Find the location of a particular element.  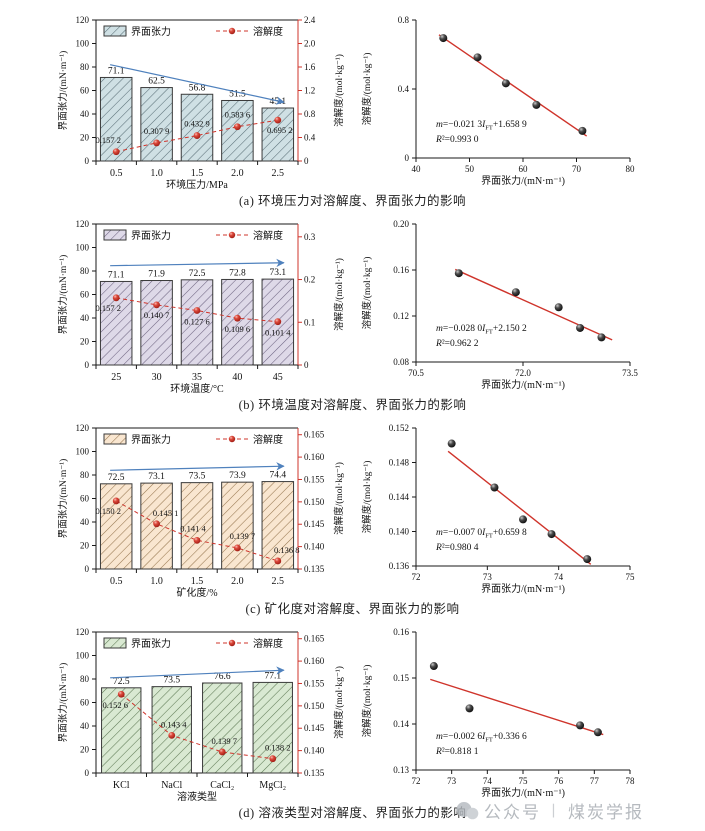

svg-text: 0.4 is located at coordinates (404, 89).